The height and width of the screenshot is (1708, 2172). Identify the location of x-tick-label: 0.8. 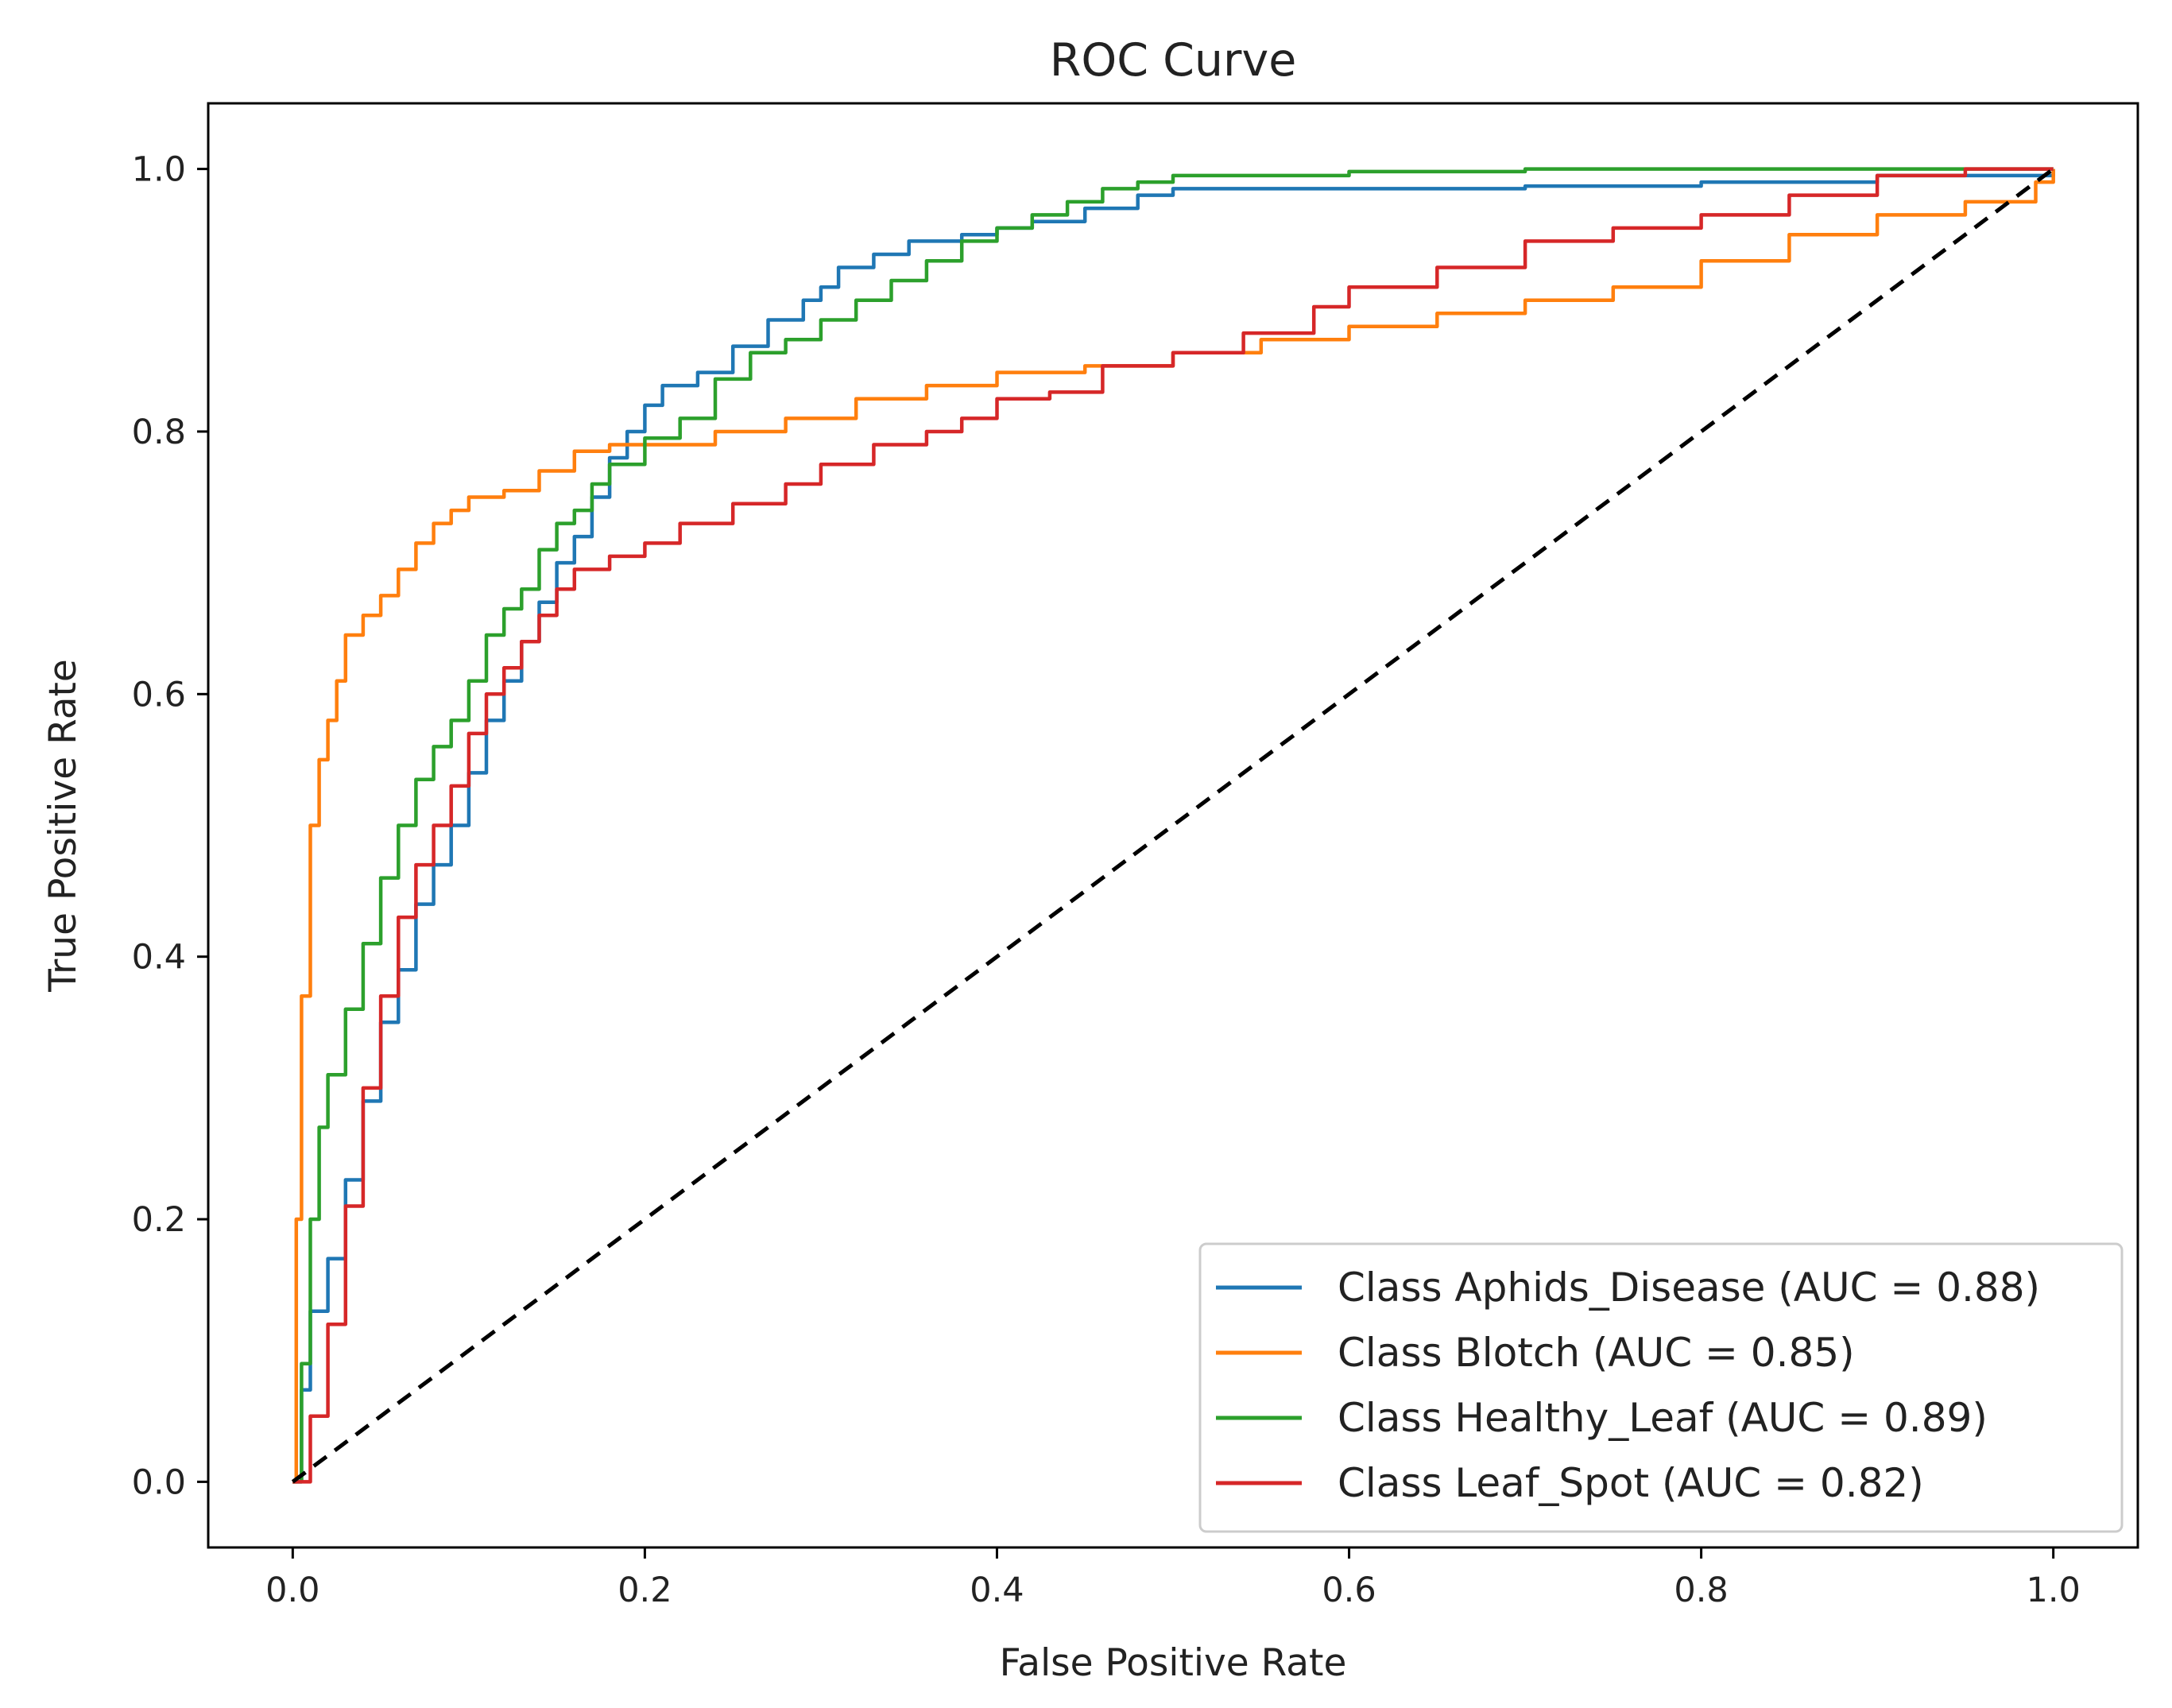
(1701, 1590).